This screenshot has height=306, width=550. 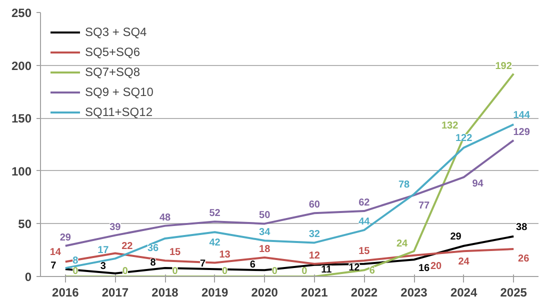 What do you see at coordinates (115, 293) in the screenshot?
I see `x-tick-label: 2017` at bounding box center [115, 293].